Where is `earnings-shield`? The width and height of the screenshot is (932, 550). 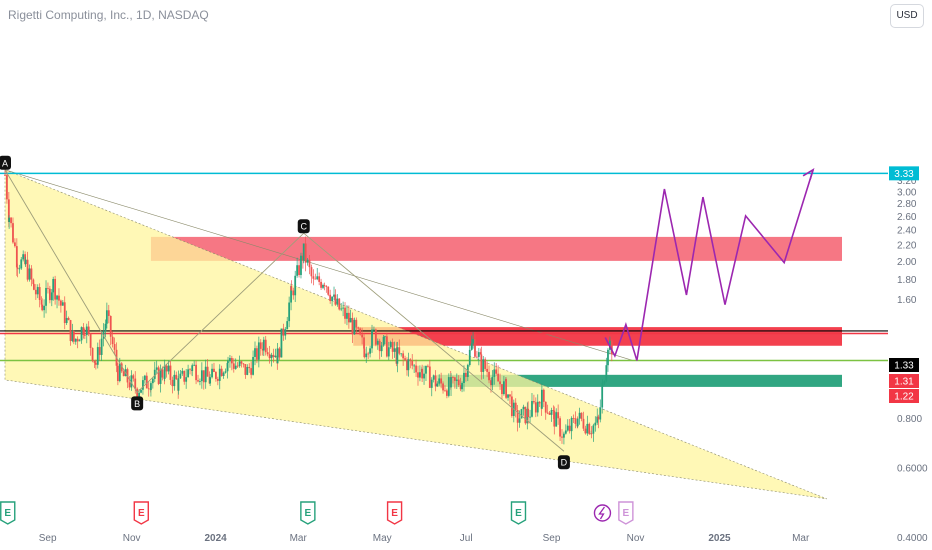
earnings-shield is located at coordinates (8, 513).